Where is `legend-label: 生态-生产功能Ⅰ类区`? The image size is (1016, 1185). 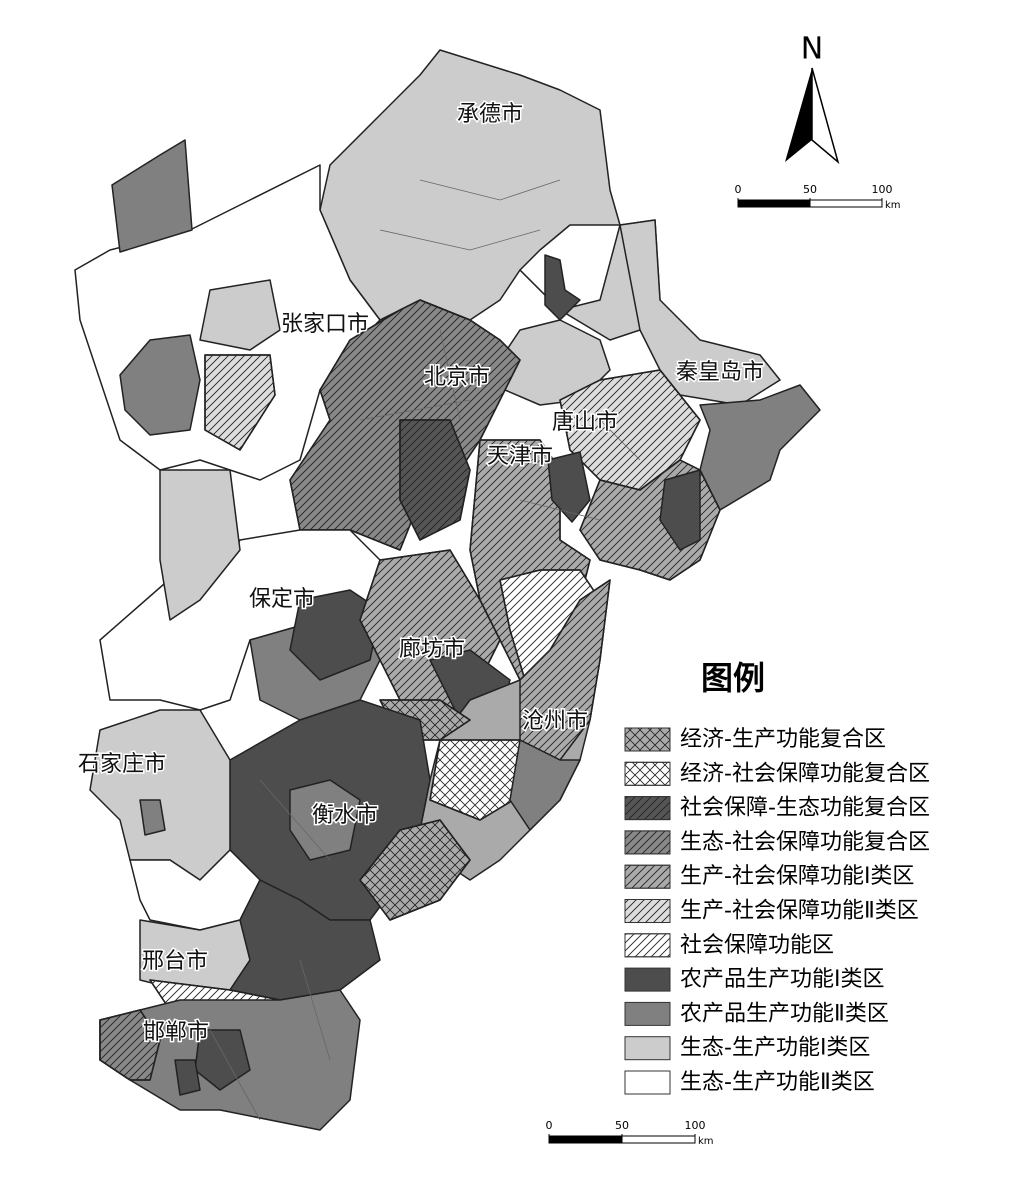 legend-label: 生态-生产功能Ⅰ类区 is located at coordinates (775, 1048).